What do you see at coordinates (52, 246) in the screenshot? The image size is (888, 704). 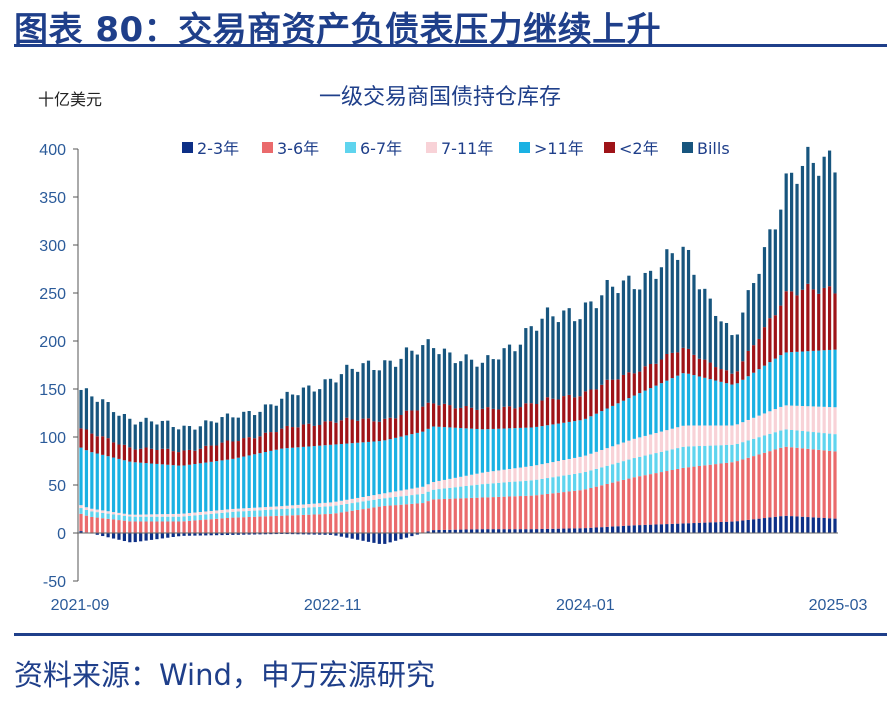 I see `y-tick-label: 300` at bounding box center [52, 246].